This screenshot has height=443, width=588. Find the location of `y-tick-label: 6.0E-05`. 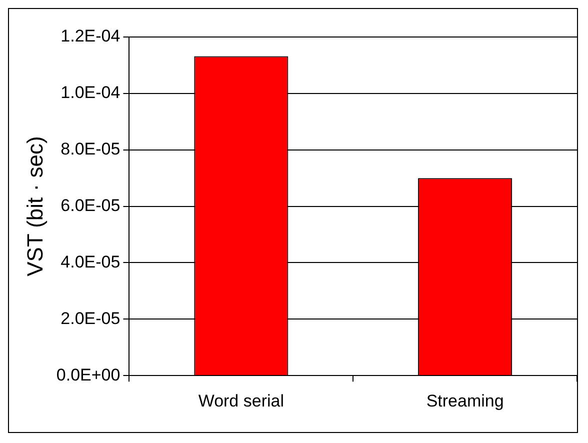

y-tick-label: 6.0E-05 is located at coordinates (90, 205).